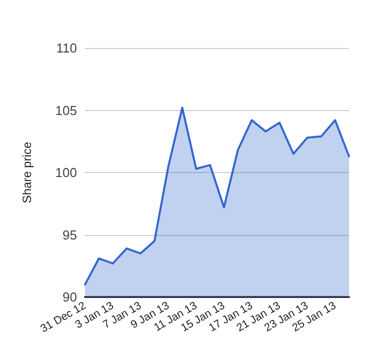  I want to click on y-tick-label: 105, so click(66, 110).